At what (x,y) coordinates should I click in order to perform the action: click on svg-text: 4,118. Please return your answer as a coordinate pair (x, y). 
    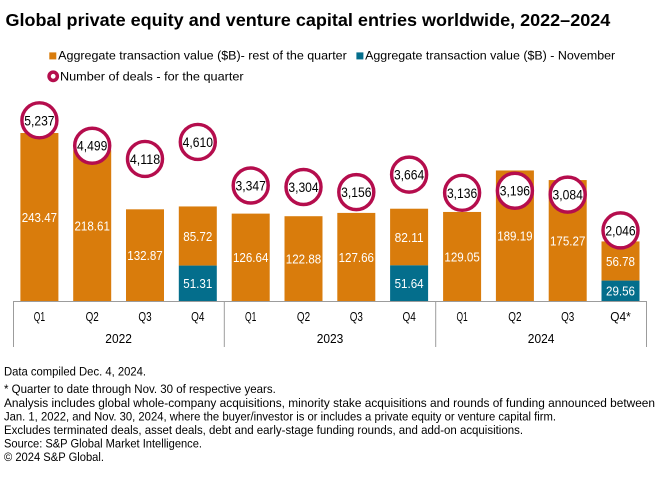
    Looking at the image, I should click on (145, 159).